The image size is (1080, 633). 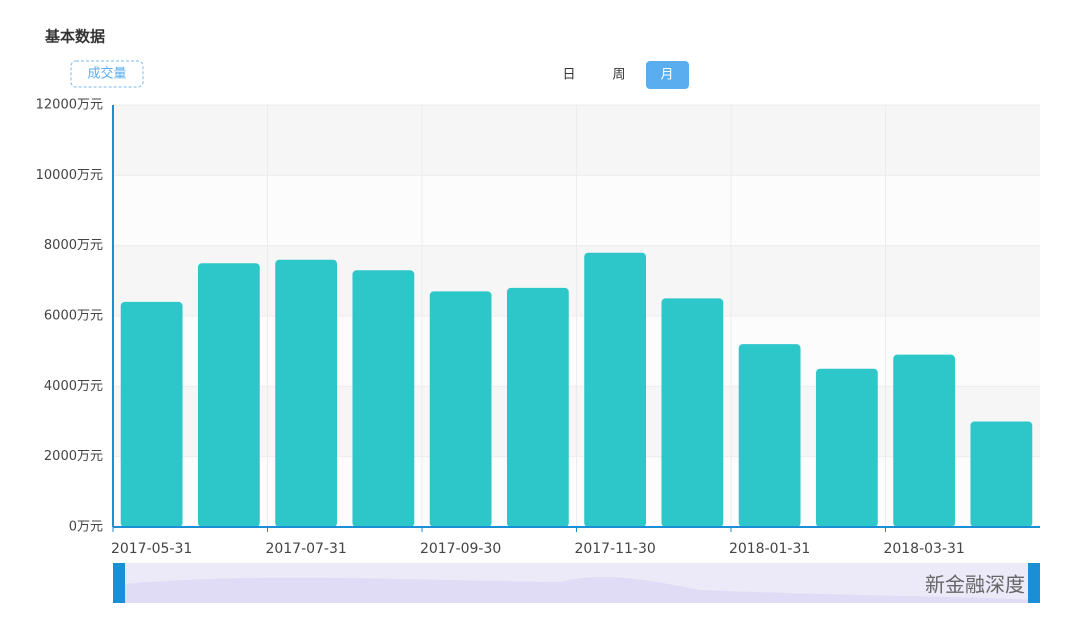 I want to click on period-tab: 周, so click(x=618, y=75).